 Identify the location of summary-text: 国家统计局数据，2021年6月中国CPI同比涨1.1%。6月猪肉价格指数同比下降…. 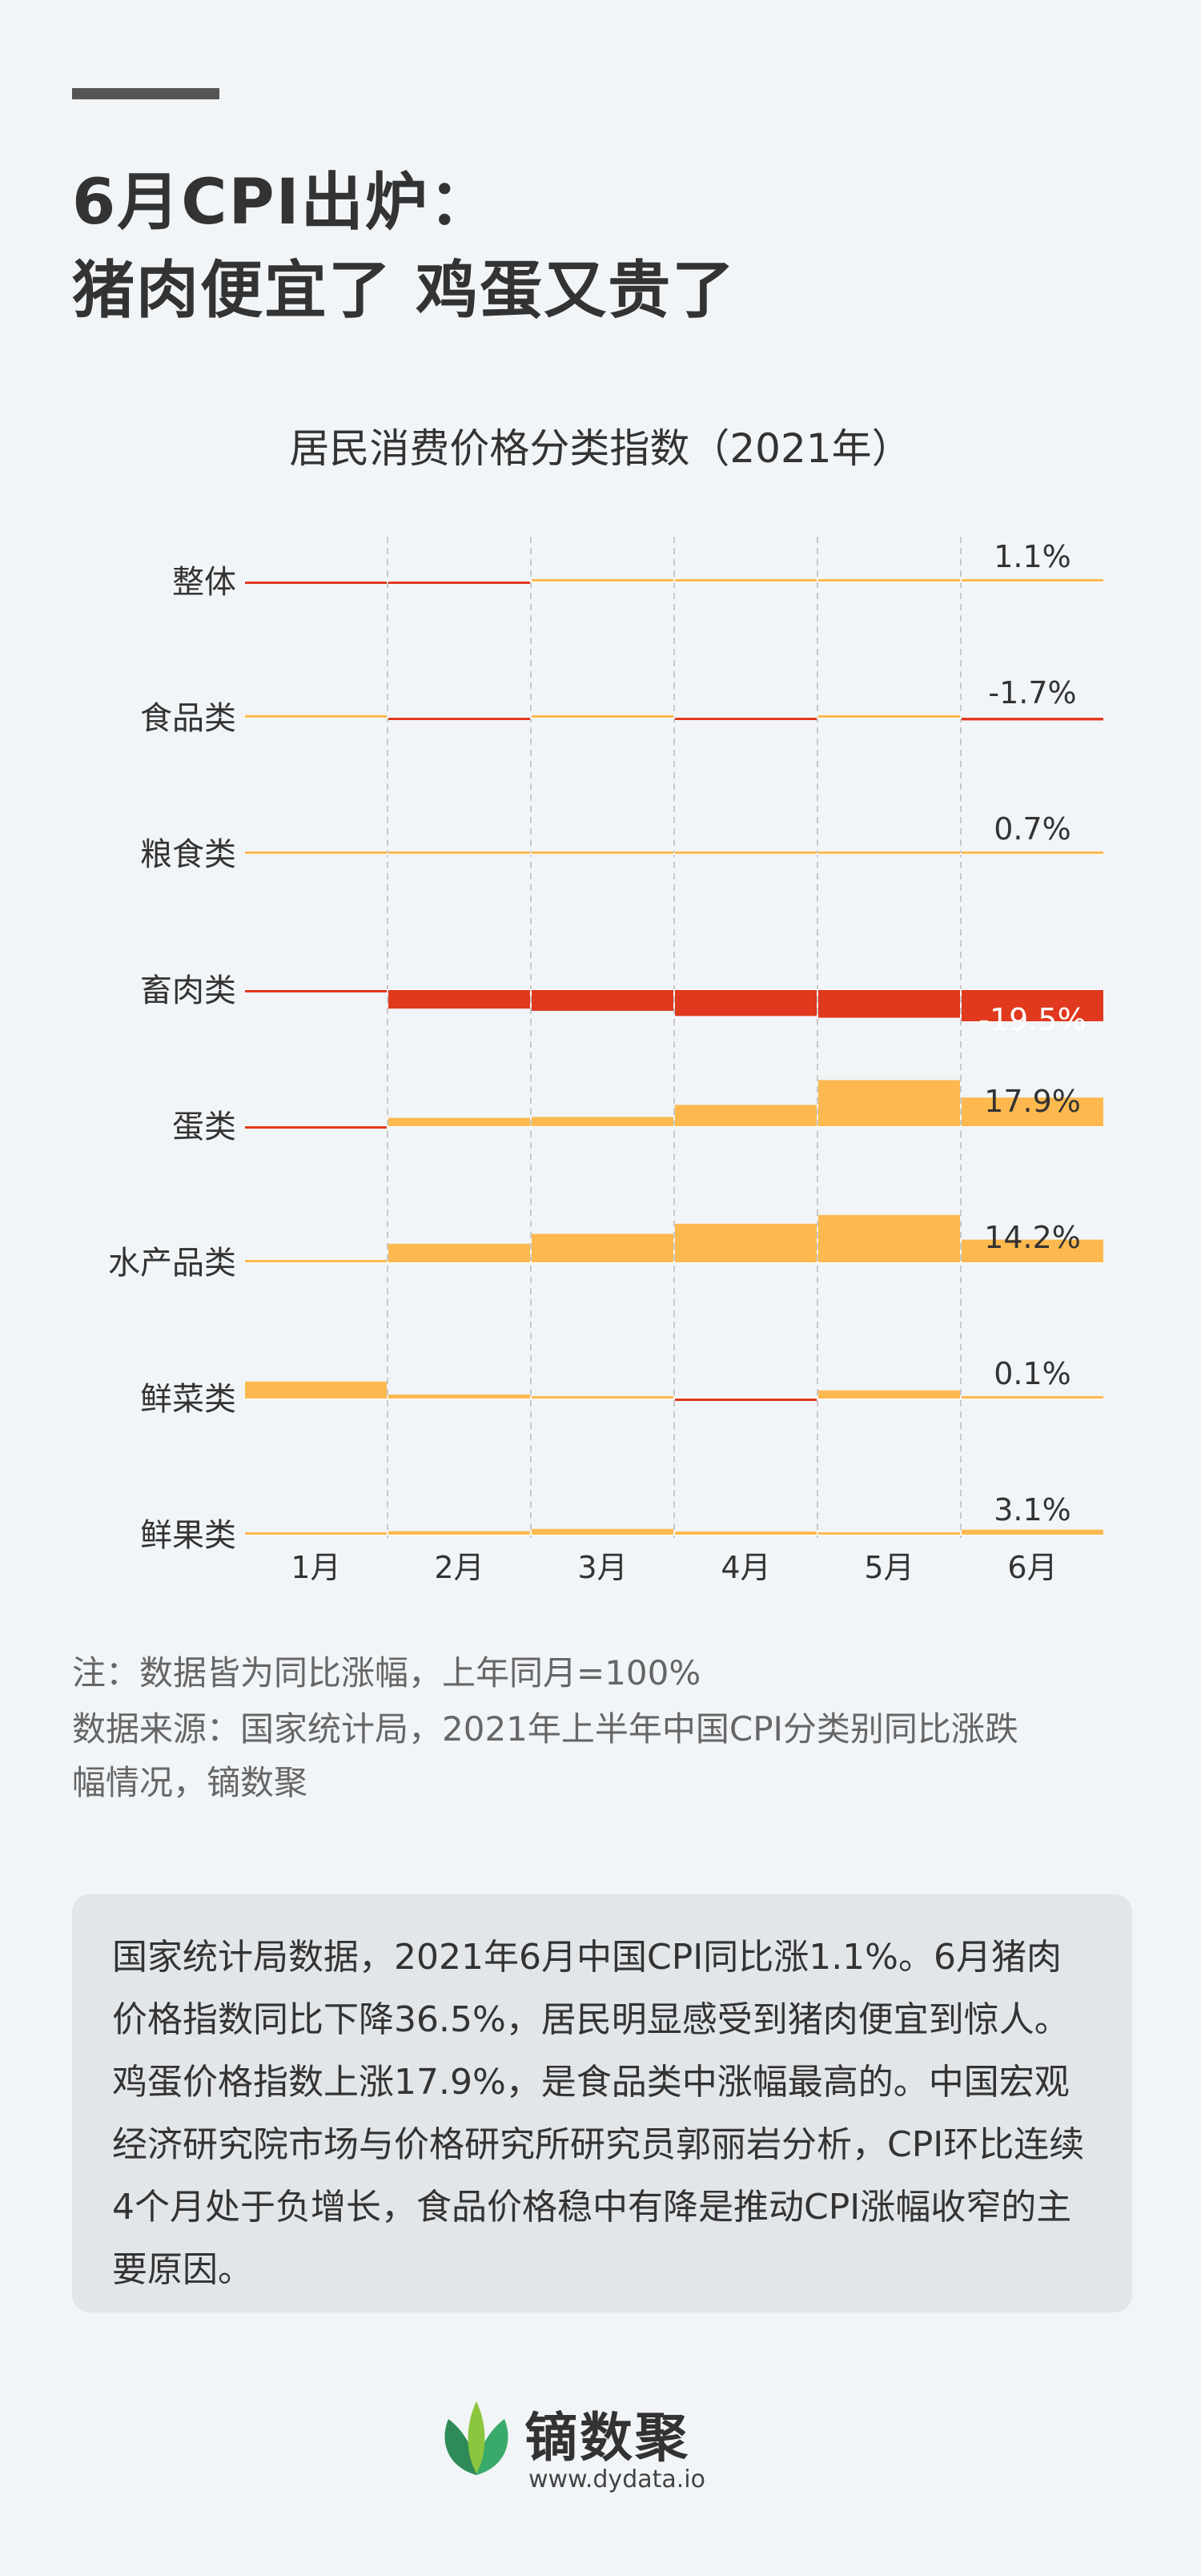
(598, 2113).